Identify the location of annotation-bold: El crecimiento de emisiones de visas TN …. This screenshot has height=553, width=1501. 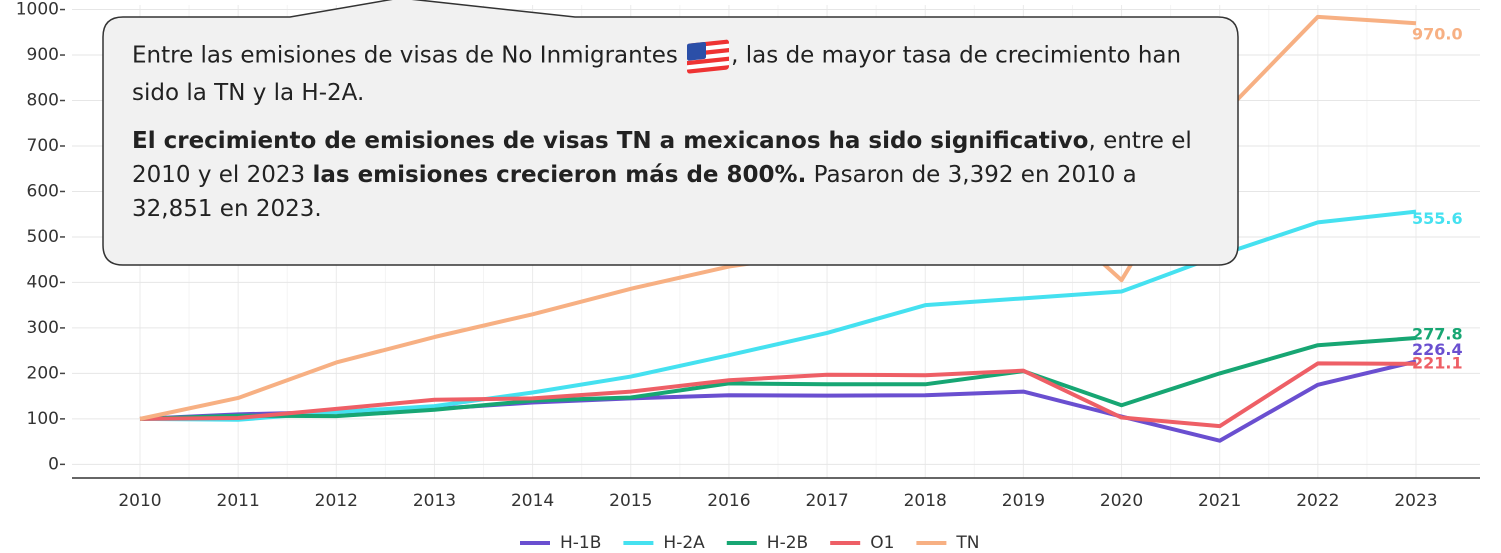
(610, 141).